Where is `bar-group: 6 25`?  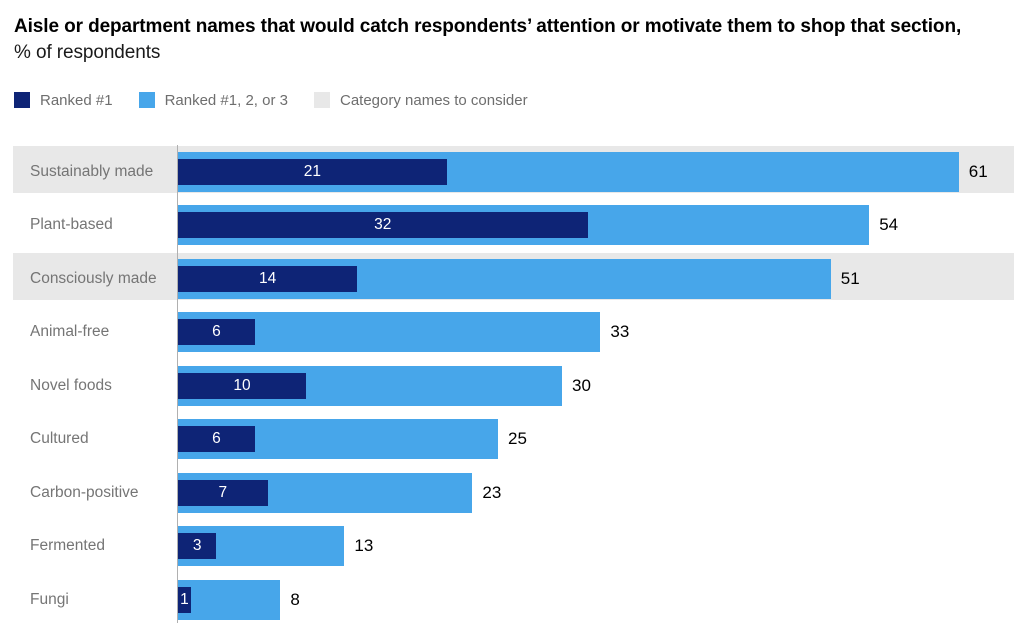 bar-group: 6 25 is located at coordinates (601, 439).